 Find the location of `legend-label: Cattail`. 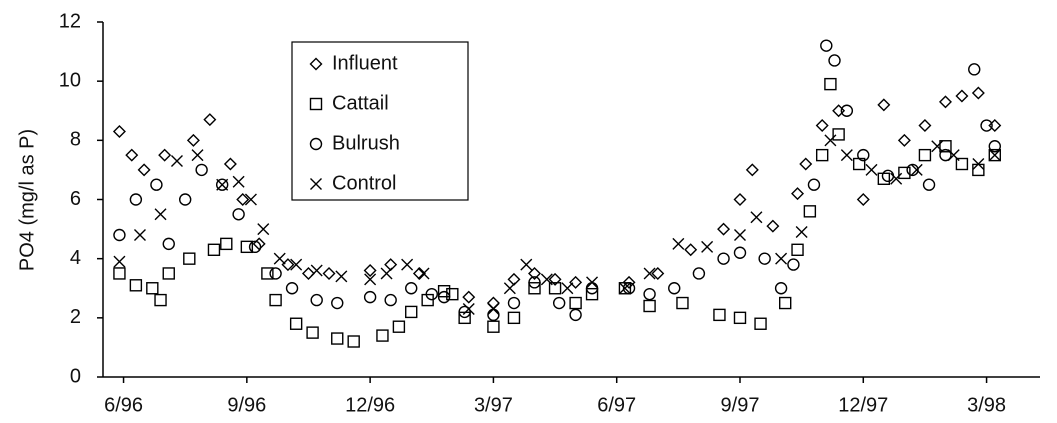

legend-label: Cattail is located at coordinates (360, 103).